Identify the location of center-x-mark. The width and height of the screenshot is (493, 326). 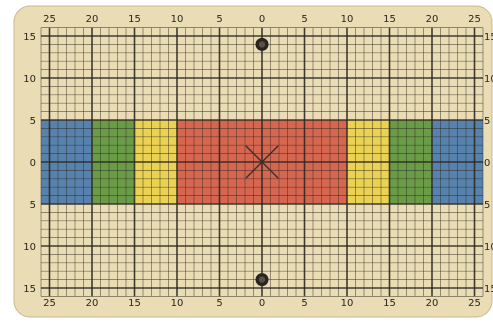
(262, 162).